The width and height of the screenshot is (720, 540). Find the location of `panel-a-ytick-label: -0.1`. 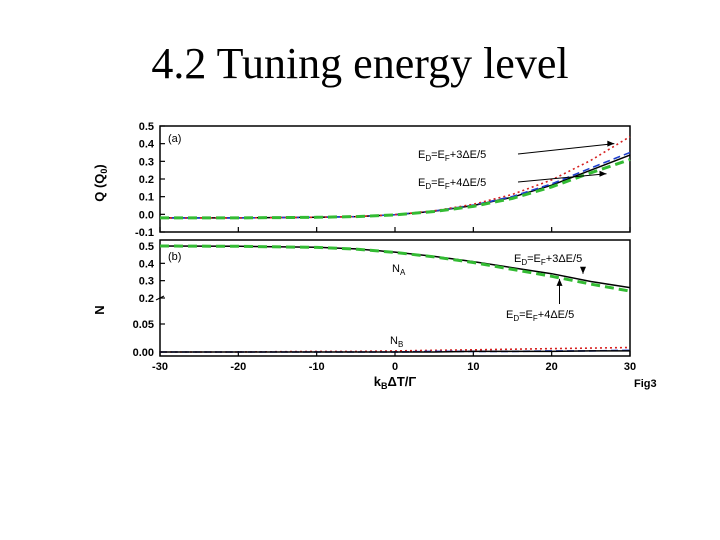

panel-a-ytick-label: -0.1 is located at coordinates (144, 233).